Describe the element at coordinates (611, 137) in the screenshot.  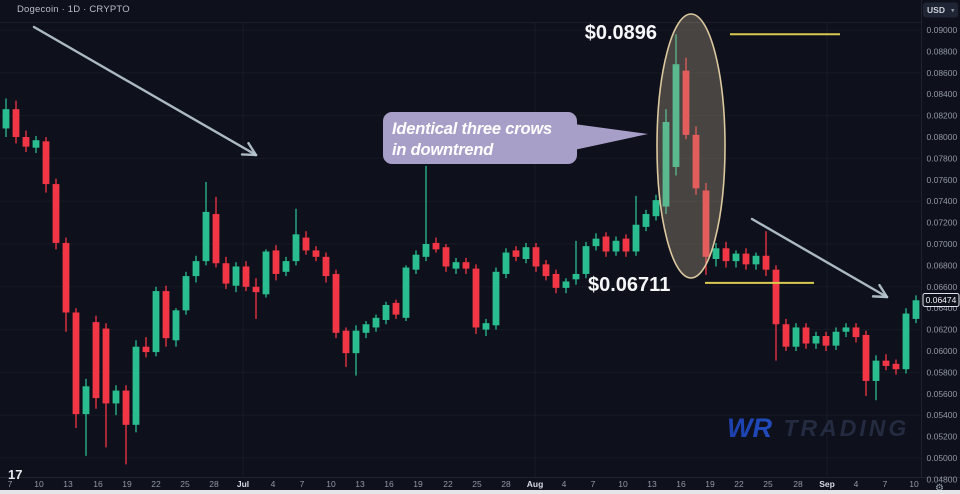
I see `callout-tail` at that location.